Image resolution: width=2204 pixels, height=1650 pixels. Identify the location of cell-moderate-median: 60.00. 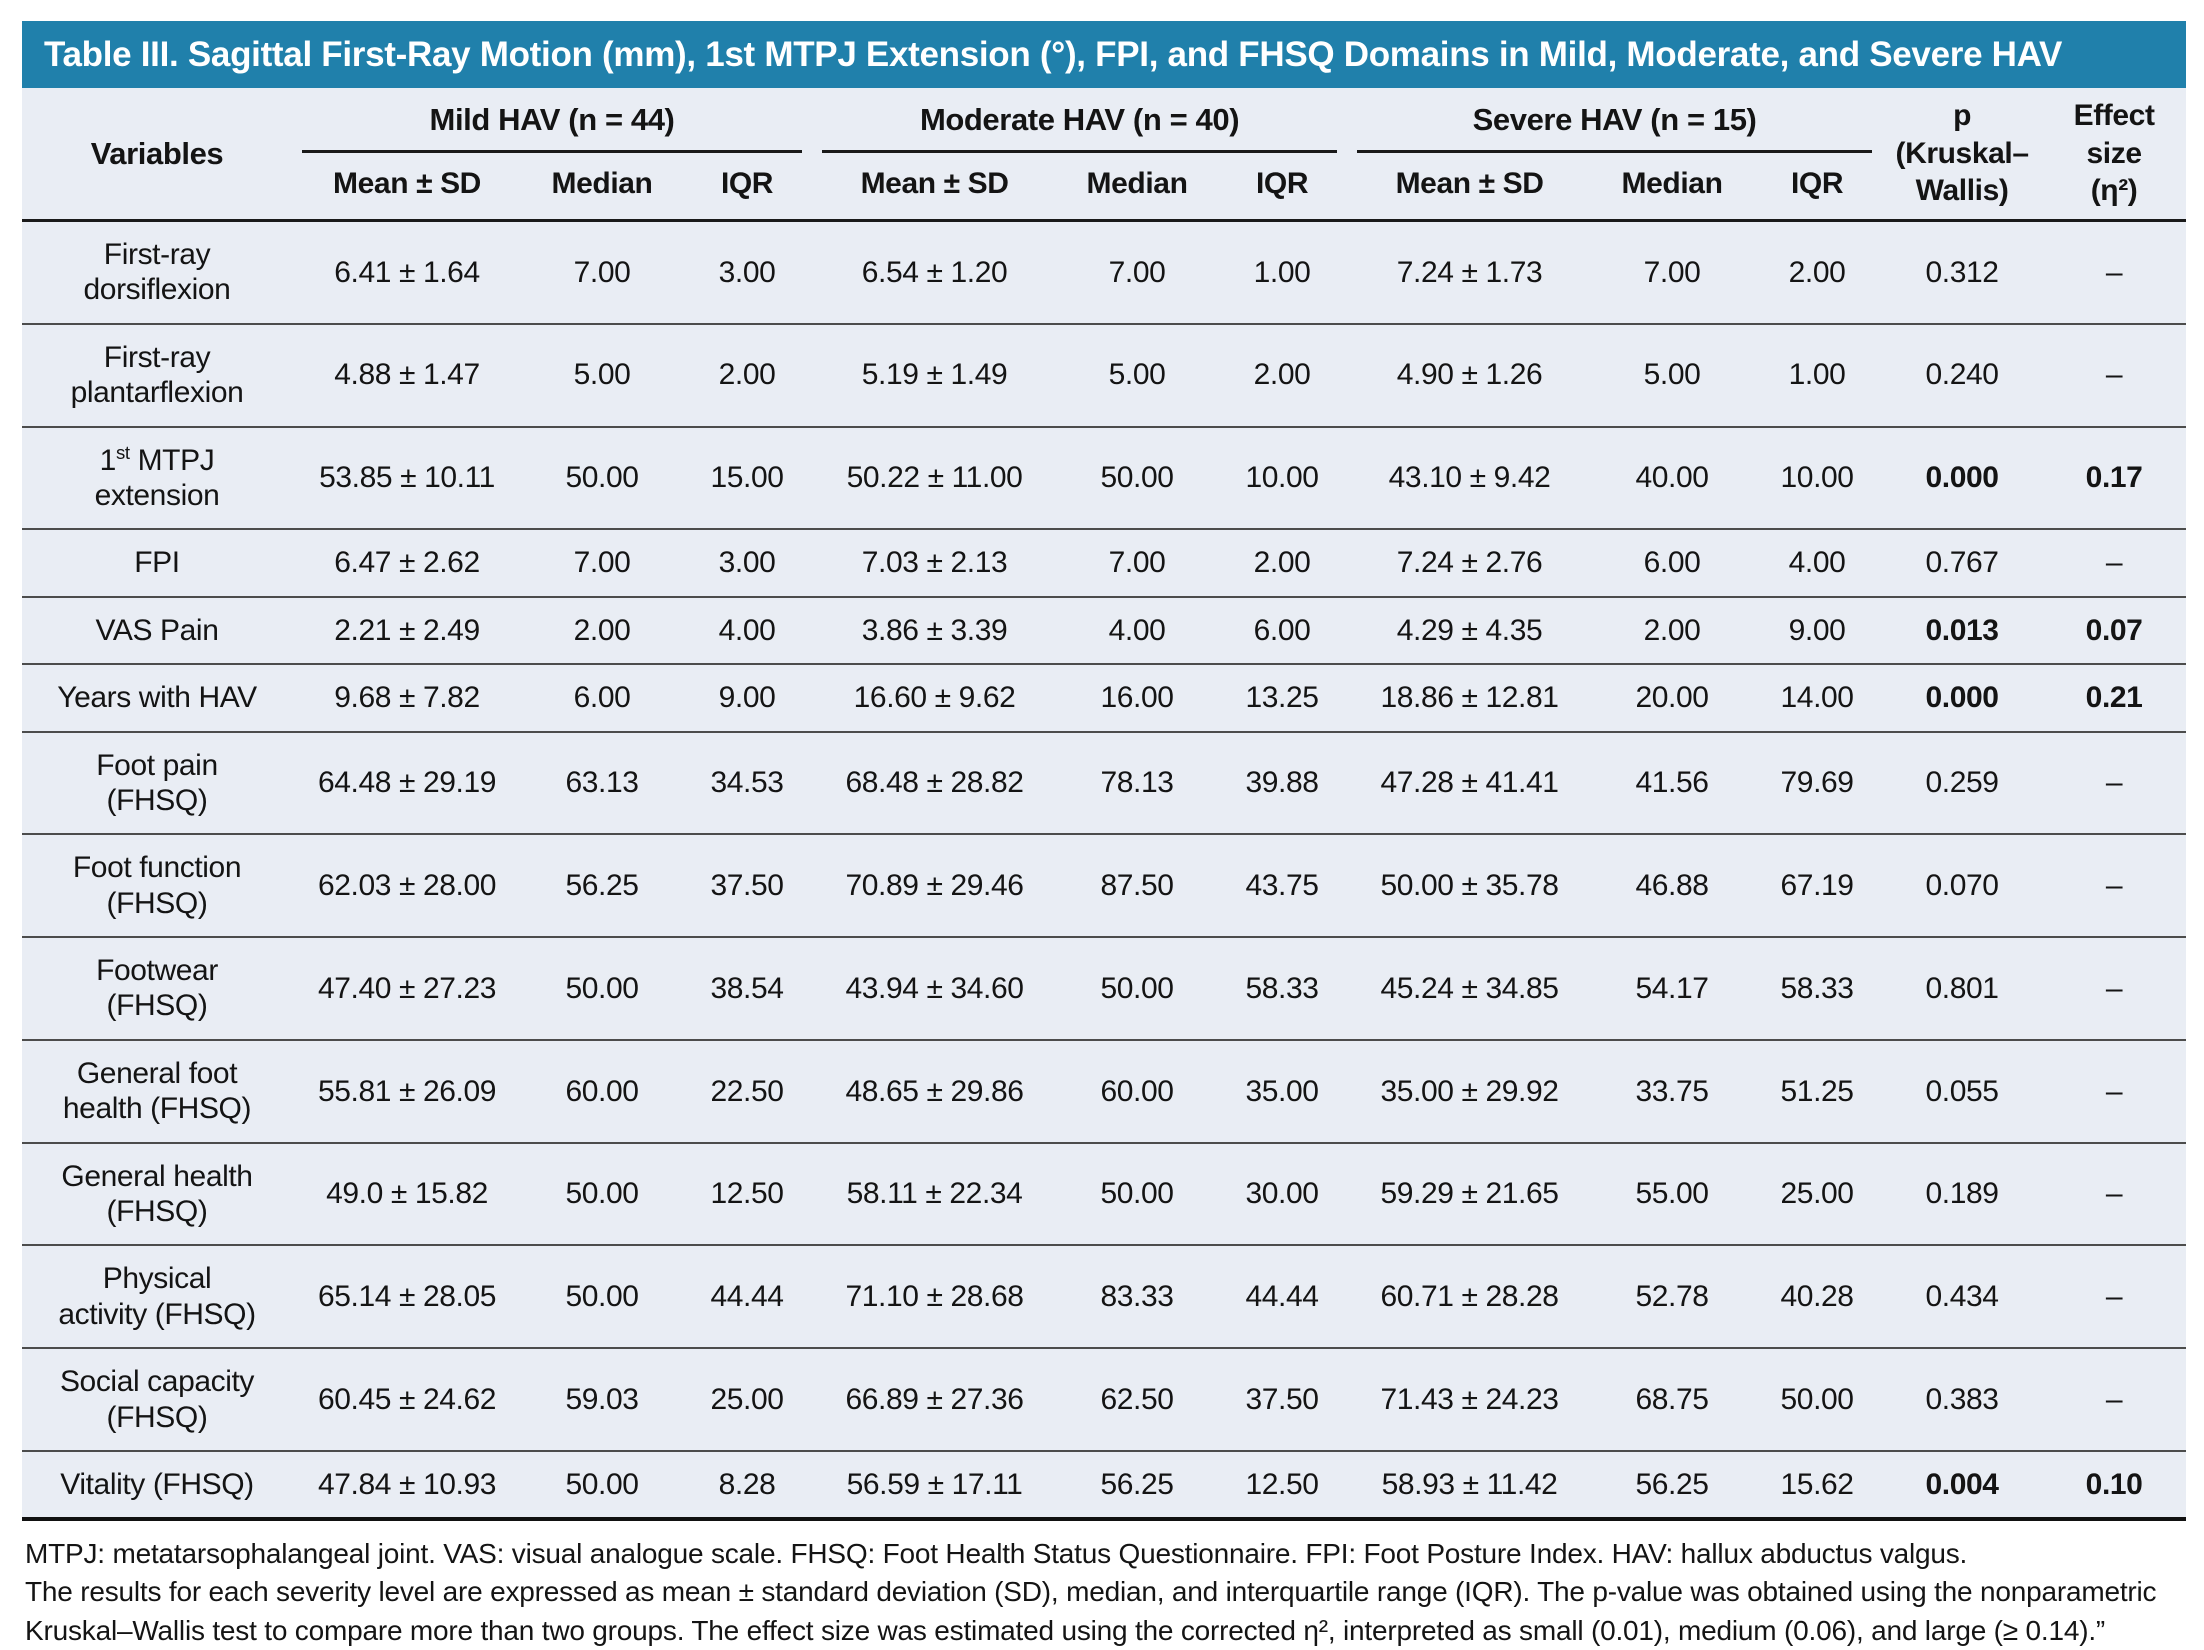
(1137, 1091).